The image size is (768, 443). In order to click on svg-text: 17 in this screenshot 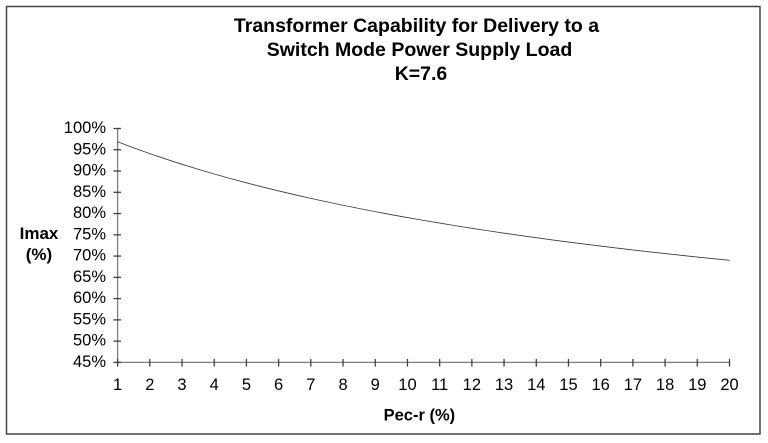, I will do `click(633, 385)`.